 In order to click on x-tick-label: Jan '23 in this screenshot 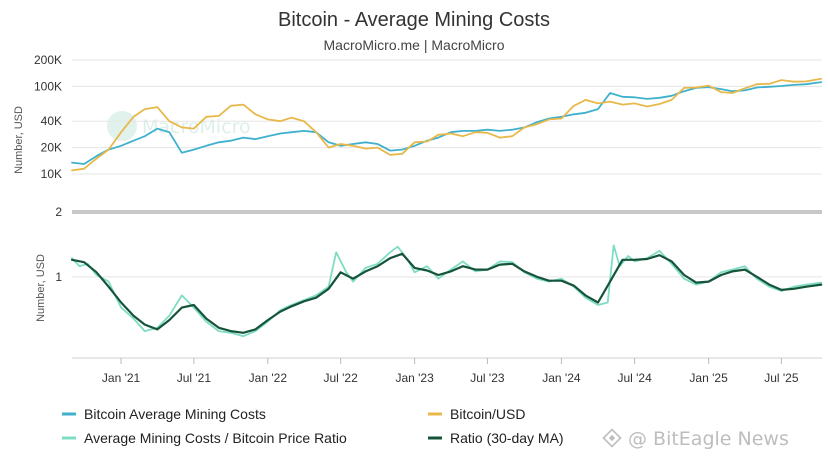, I will do `click(414, 378)`.